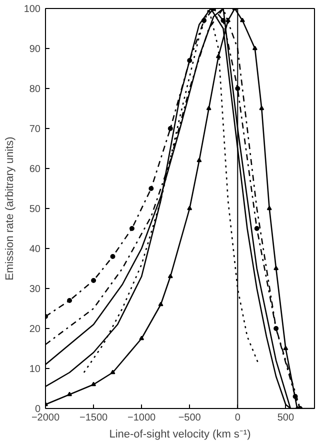 The width and height of the screenshot is (320, 443). I want to click on y-tick-label: 100, so click(32, 9).